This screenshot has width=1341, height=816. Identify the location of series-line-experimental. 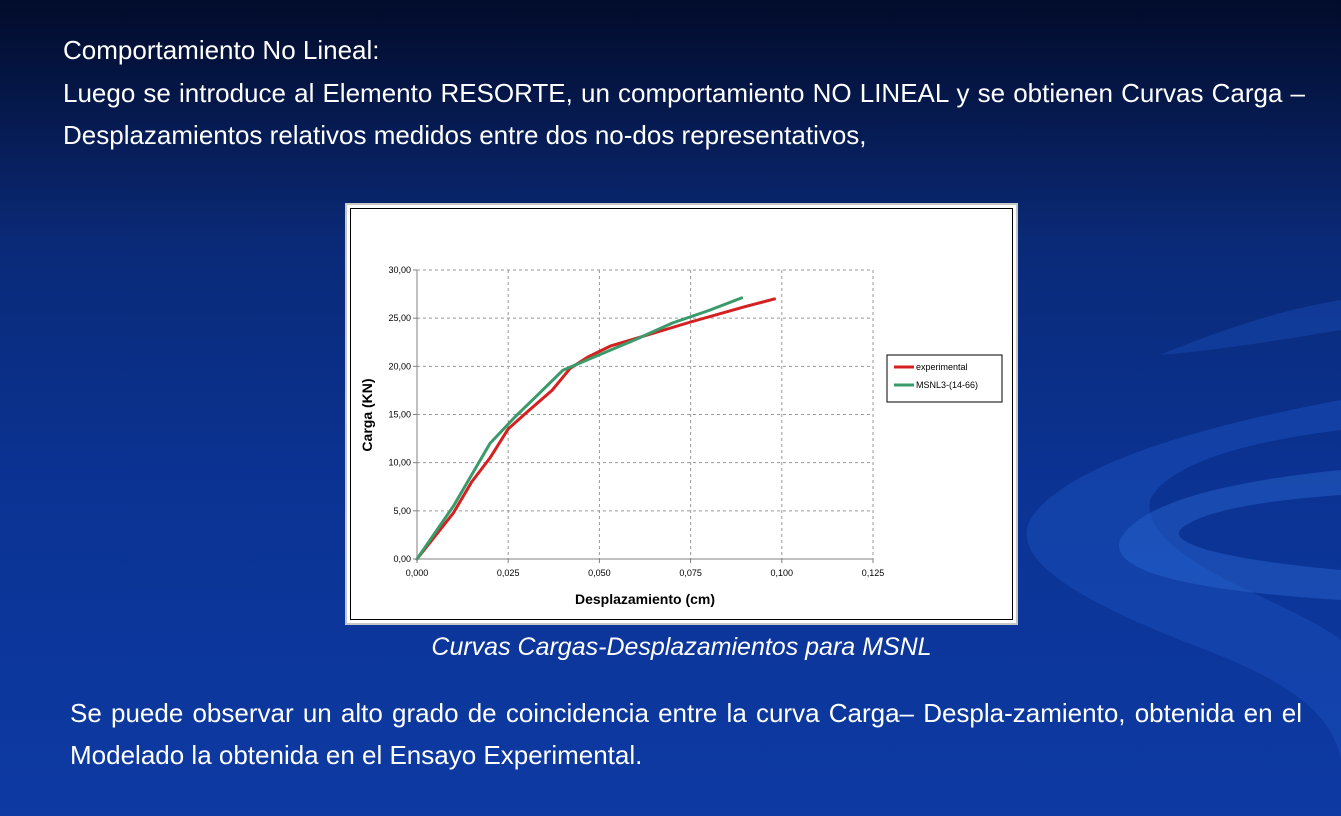
(595, 429).